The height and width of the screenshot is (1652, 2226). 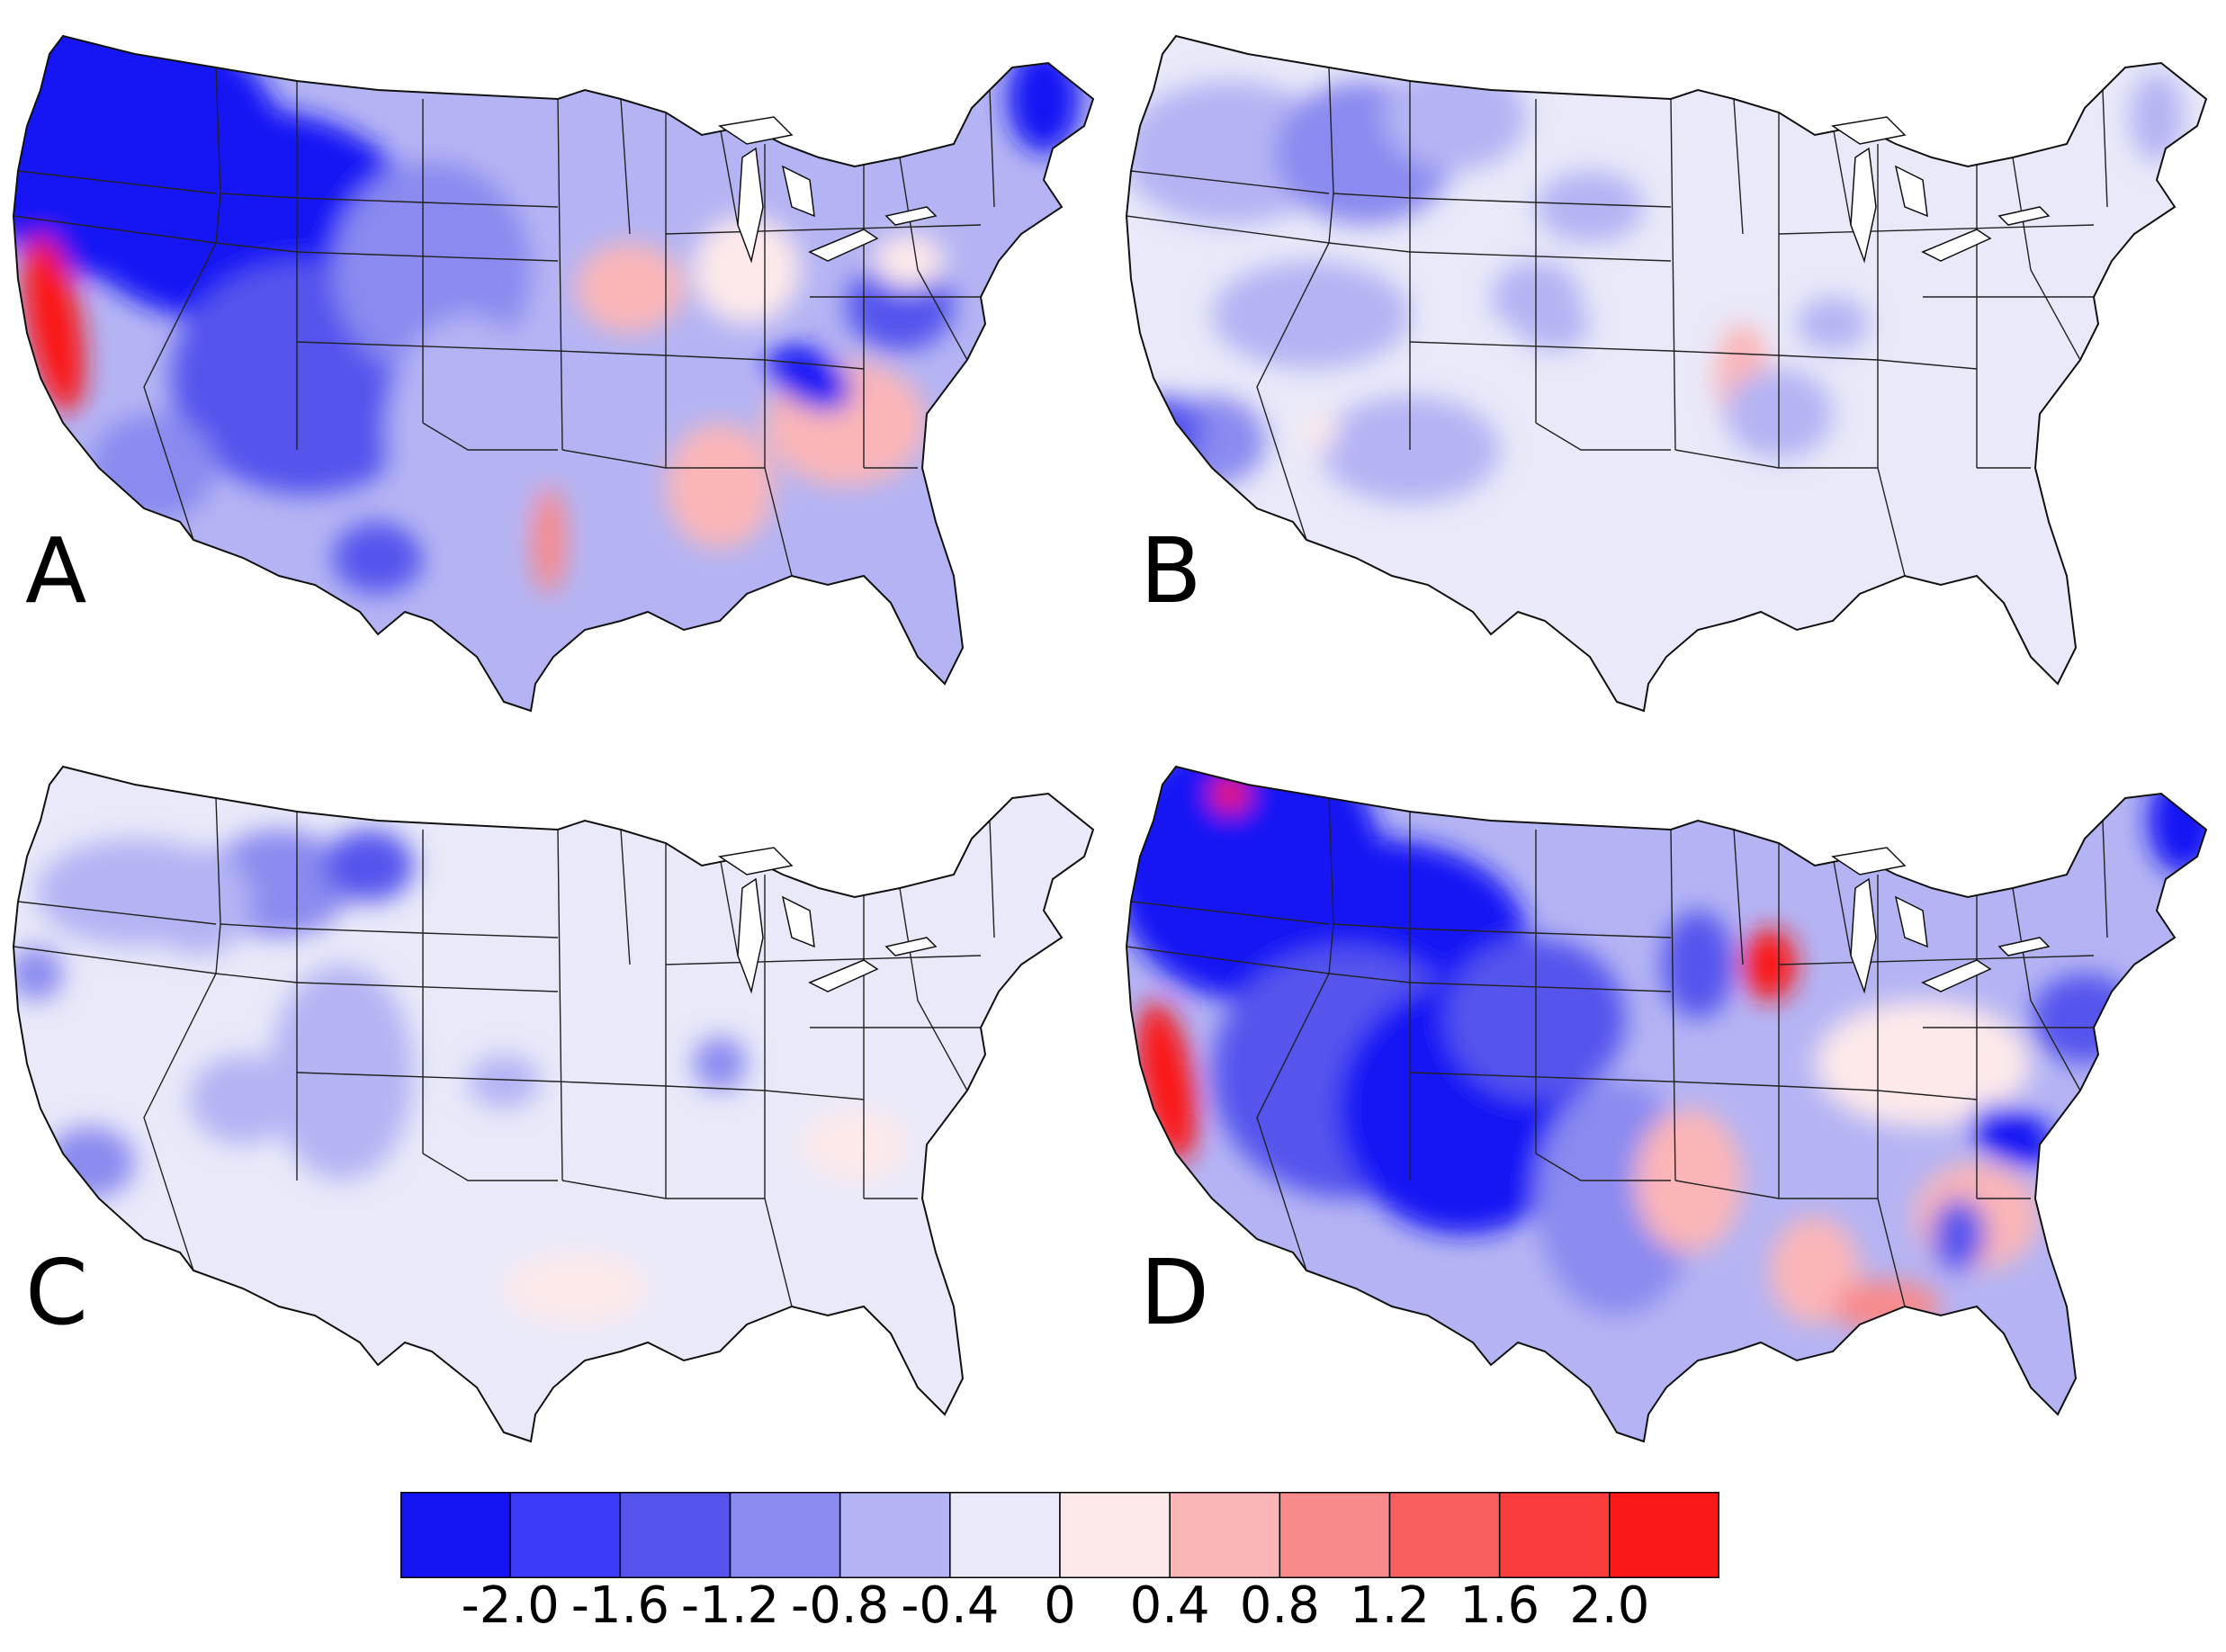 I want to click on colorbar-tick-label: 0, so click(x=1060, y=1606).